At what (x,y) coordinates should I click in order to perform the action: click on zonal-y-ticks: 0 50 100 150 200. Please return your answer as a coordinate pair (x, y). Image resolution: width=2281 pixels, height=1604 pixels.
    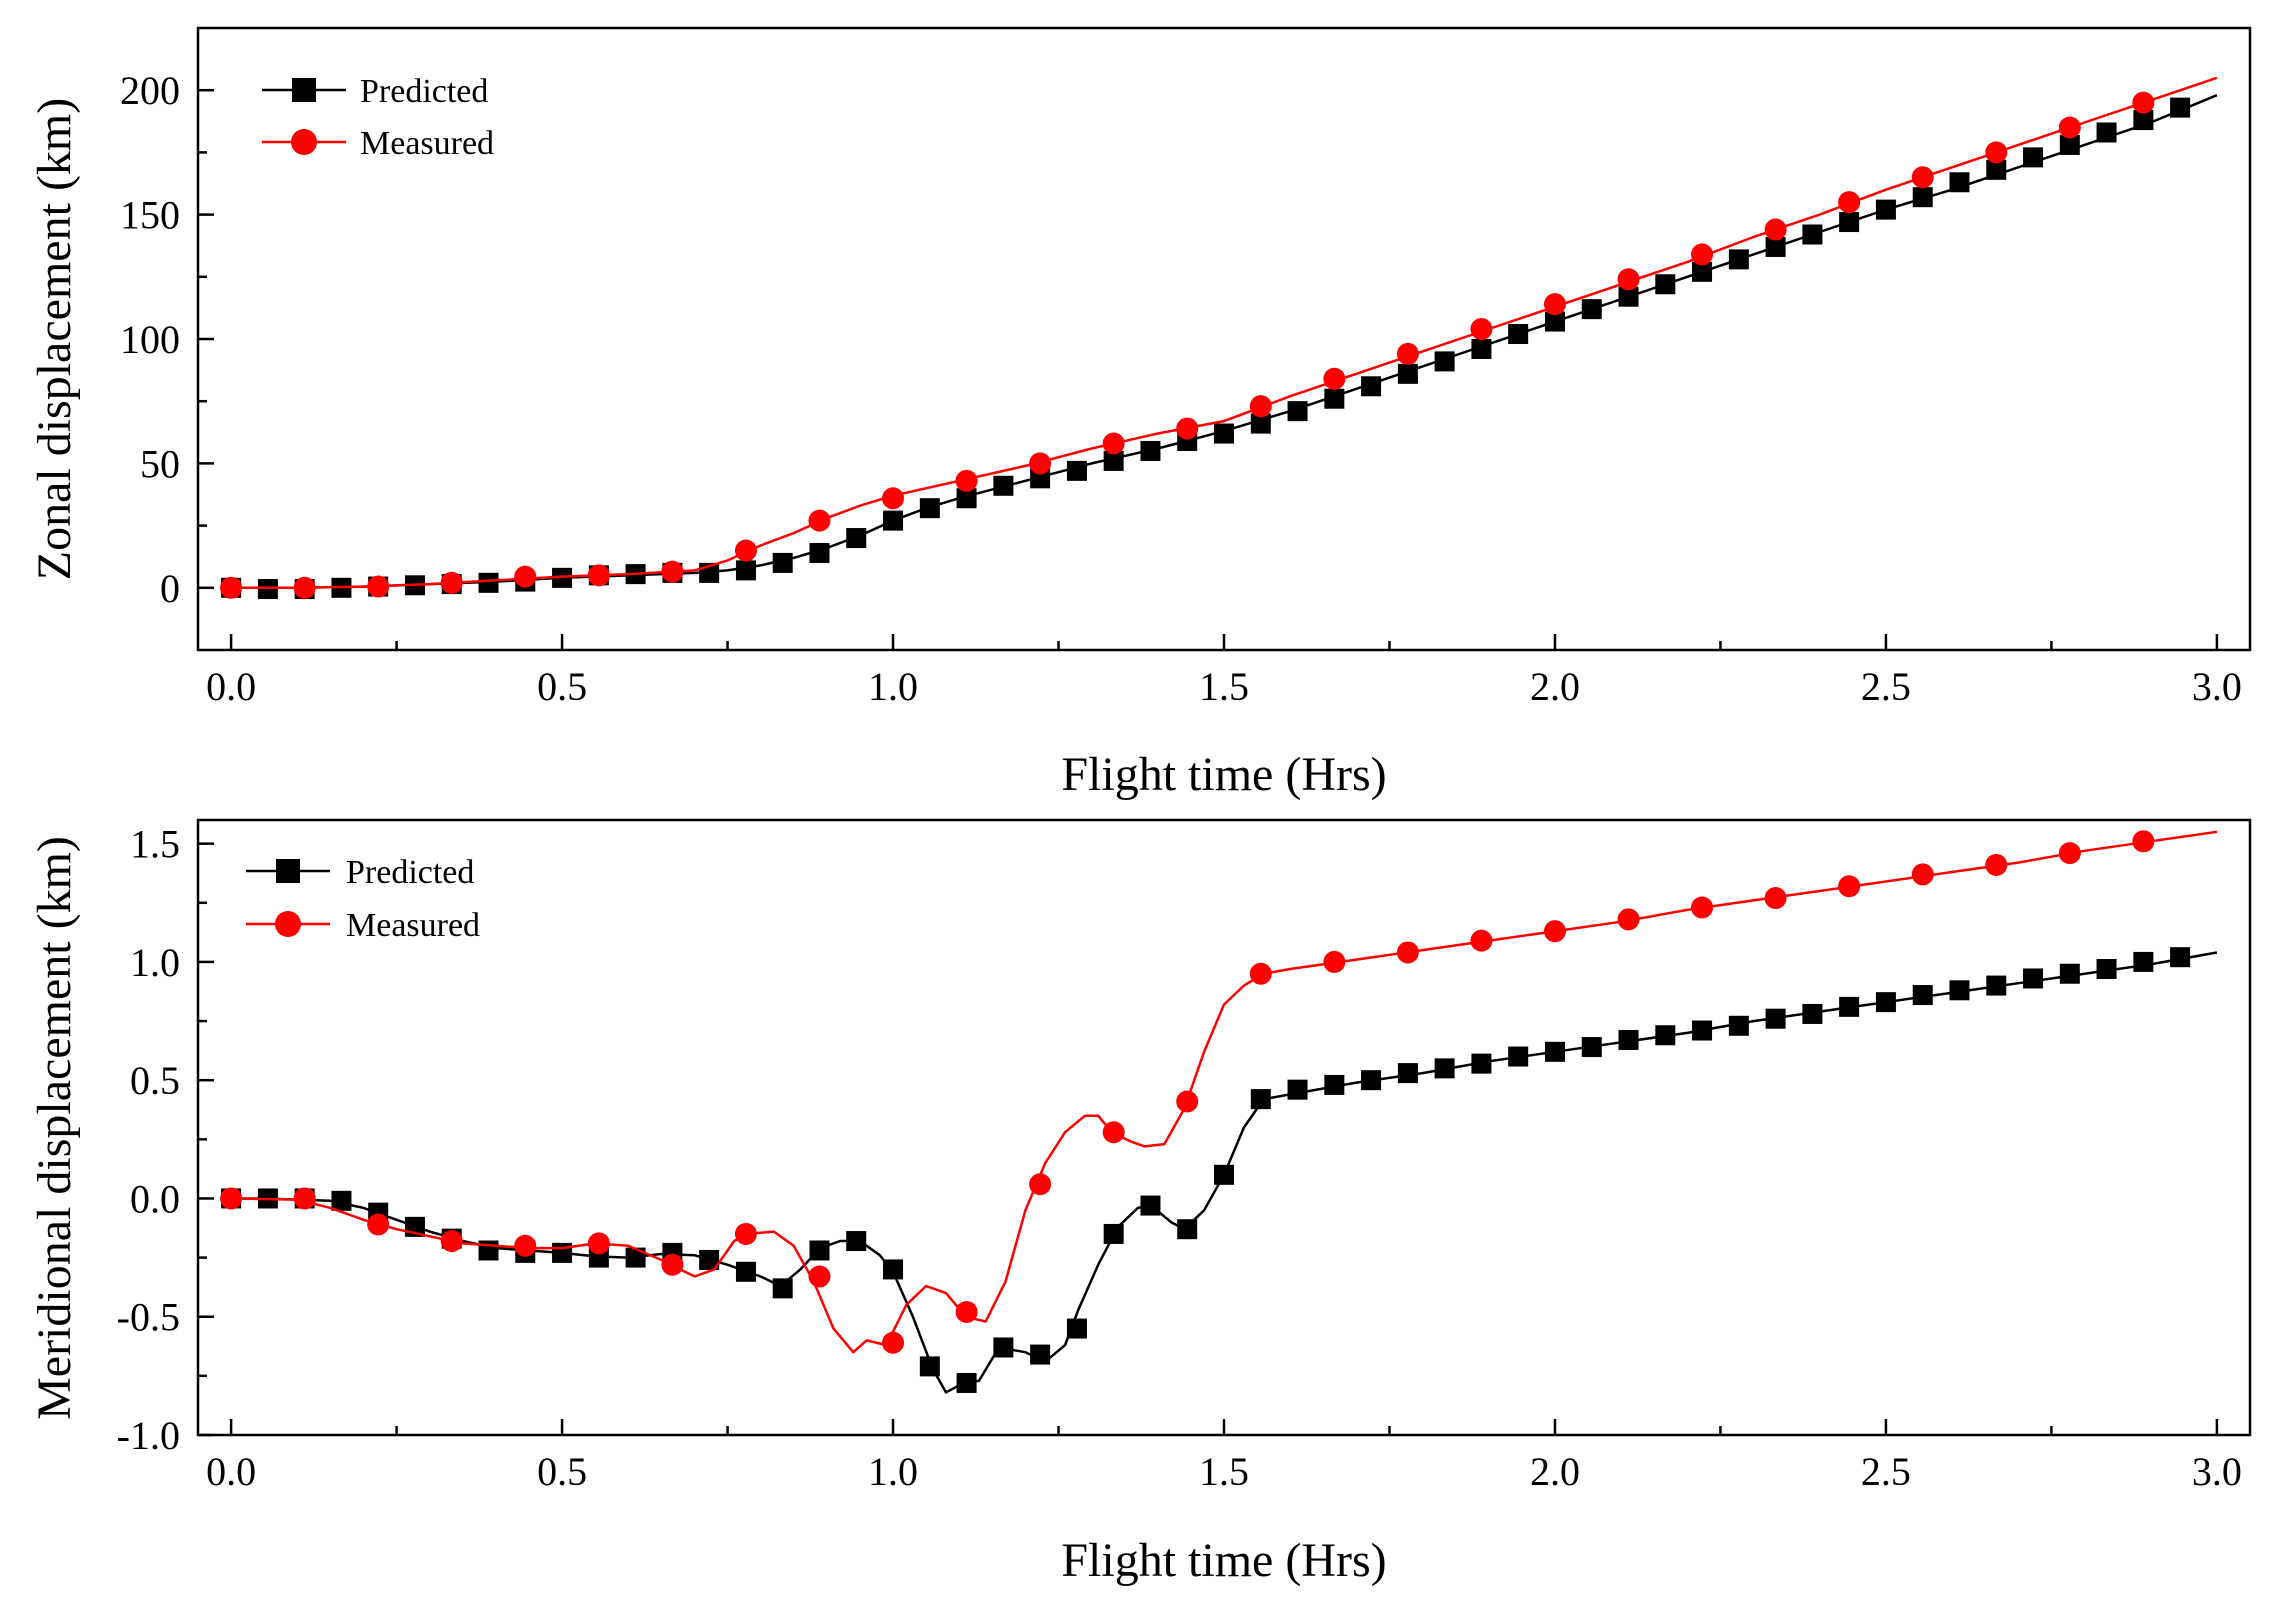
    Looking at the image, I should click on (167, 339).